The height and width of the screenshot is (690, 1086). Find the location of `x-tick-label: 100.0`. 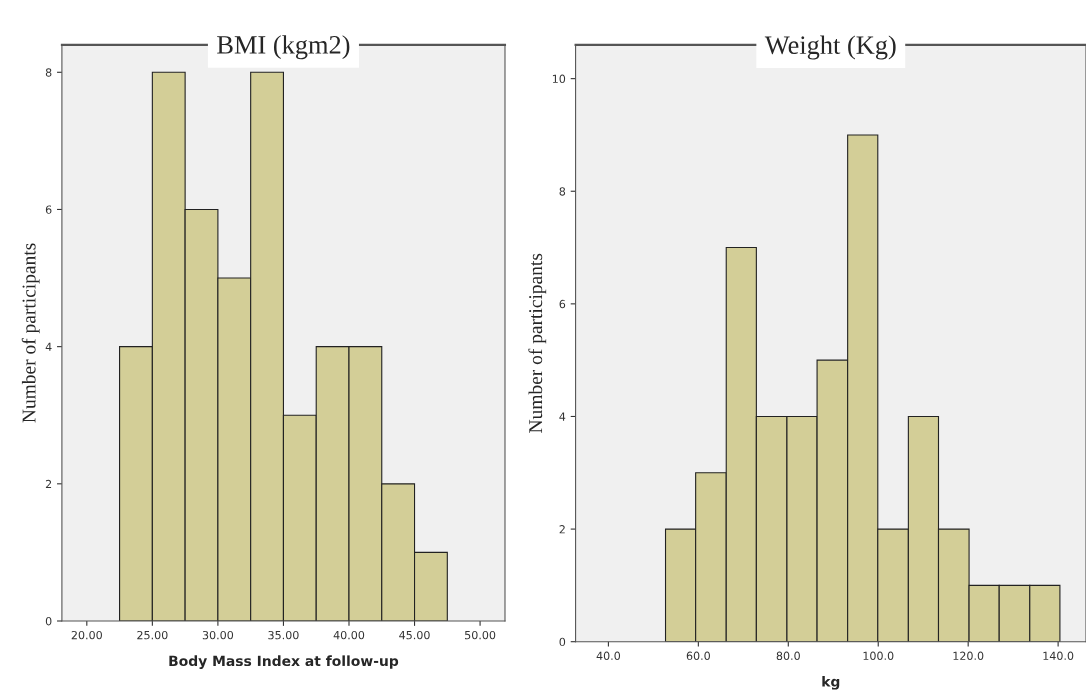

x-tick-label: 100.0 is located at coordinates (878, 656).